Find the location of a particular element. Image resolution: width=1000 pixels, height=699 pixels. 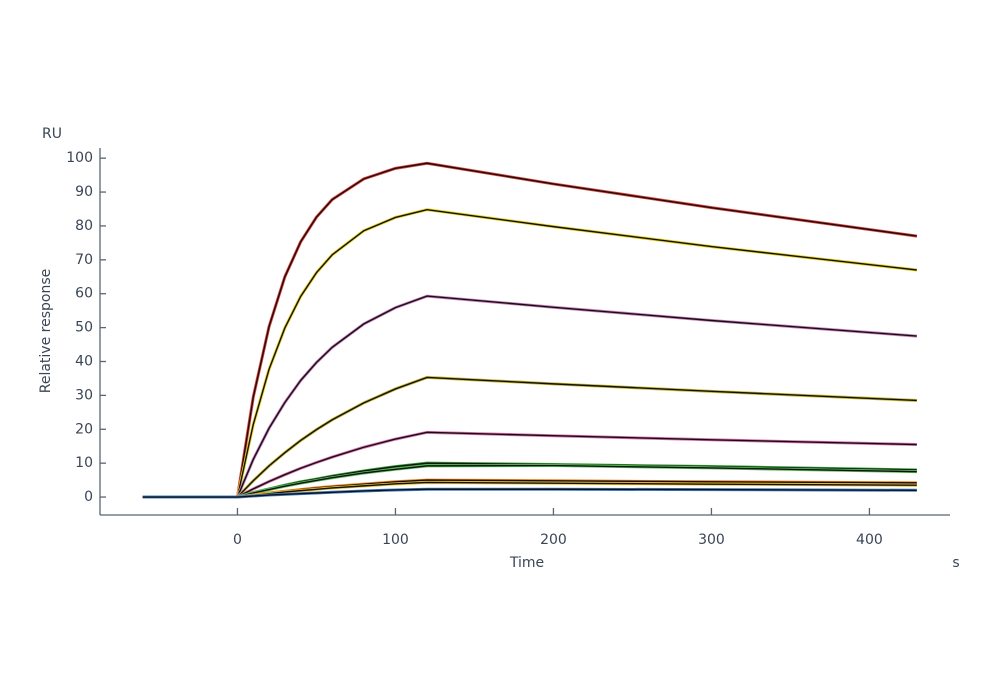

y-tick-label: 70 is located at coordinates (84, 260).